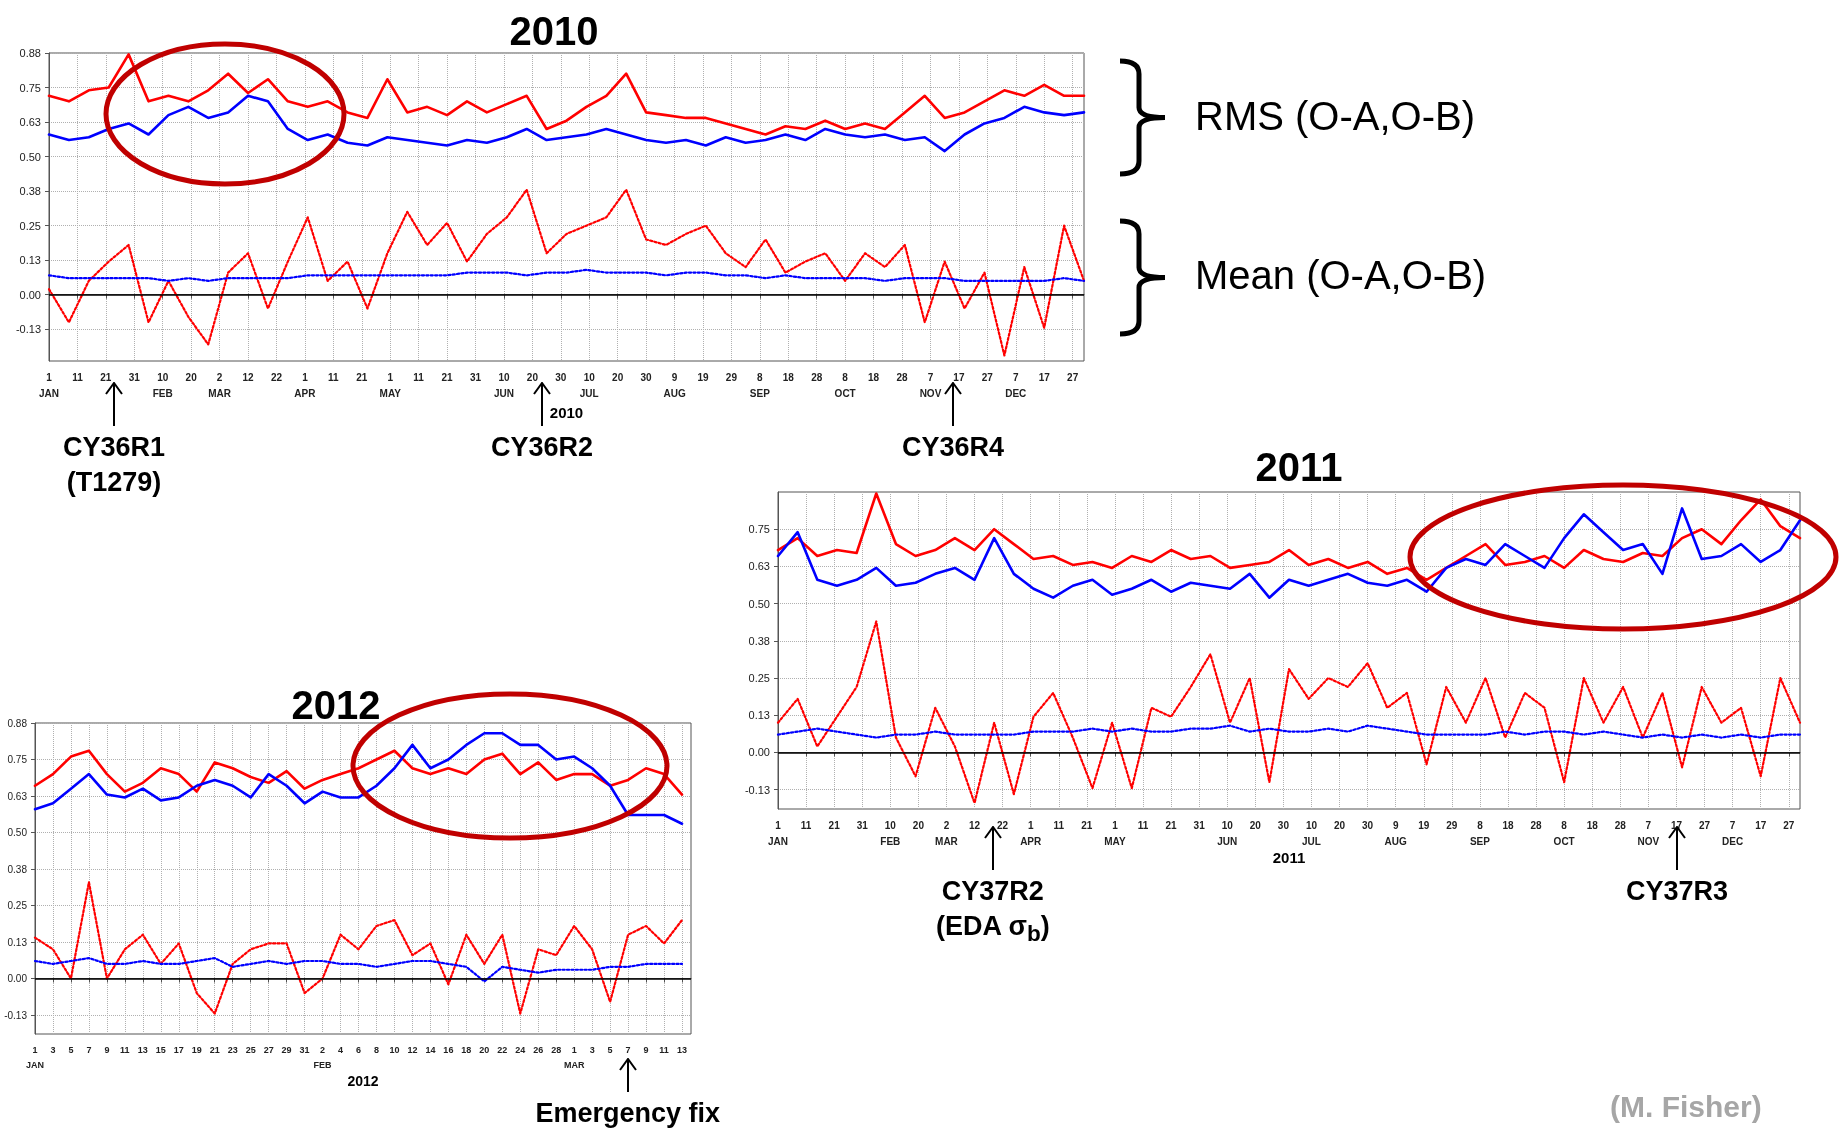 This screenshot has width=1843, height=1135. What do you see at coordinates (341, 1049) in the screenshot?
I see `x-tick-label: 4` at bounding box center [341, 1049].